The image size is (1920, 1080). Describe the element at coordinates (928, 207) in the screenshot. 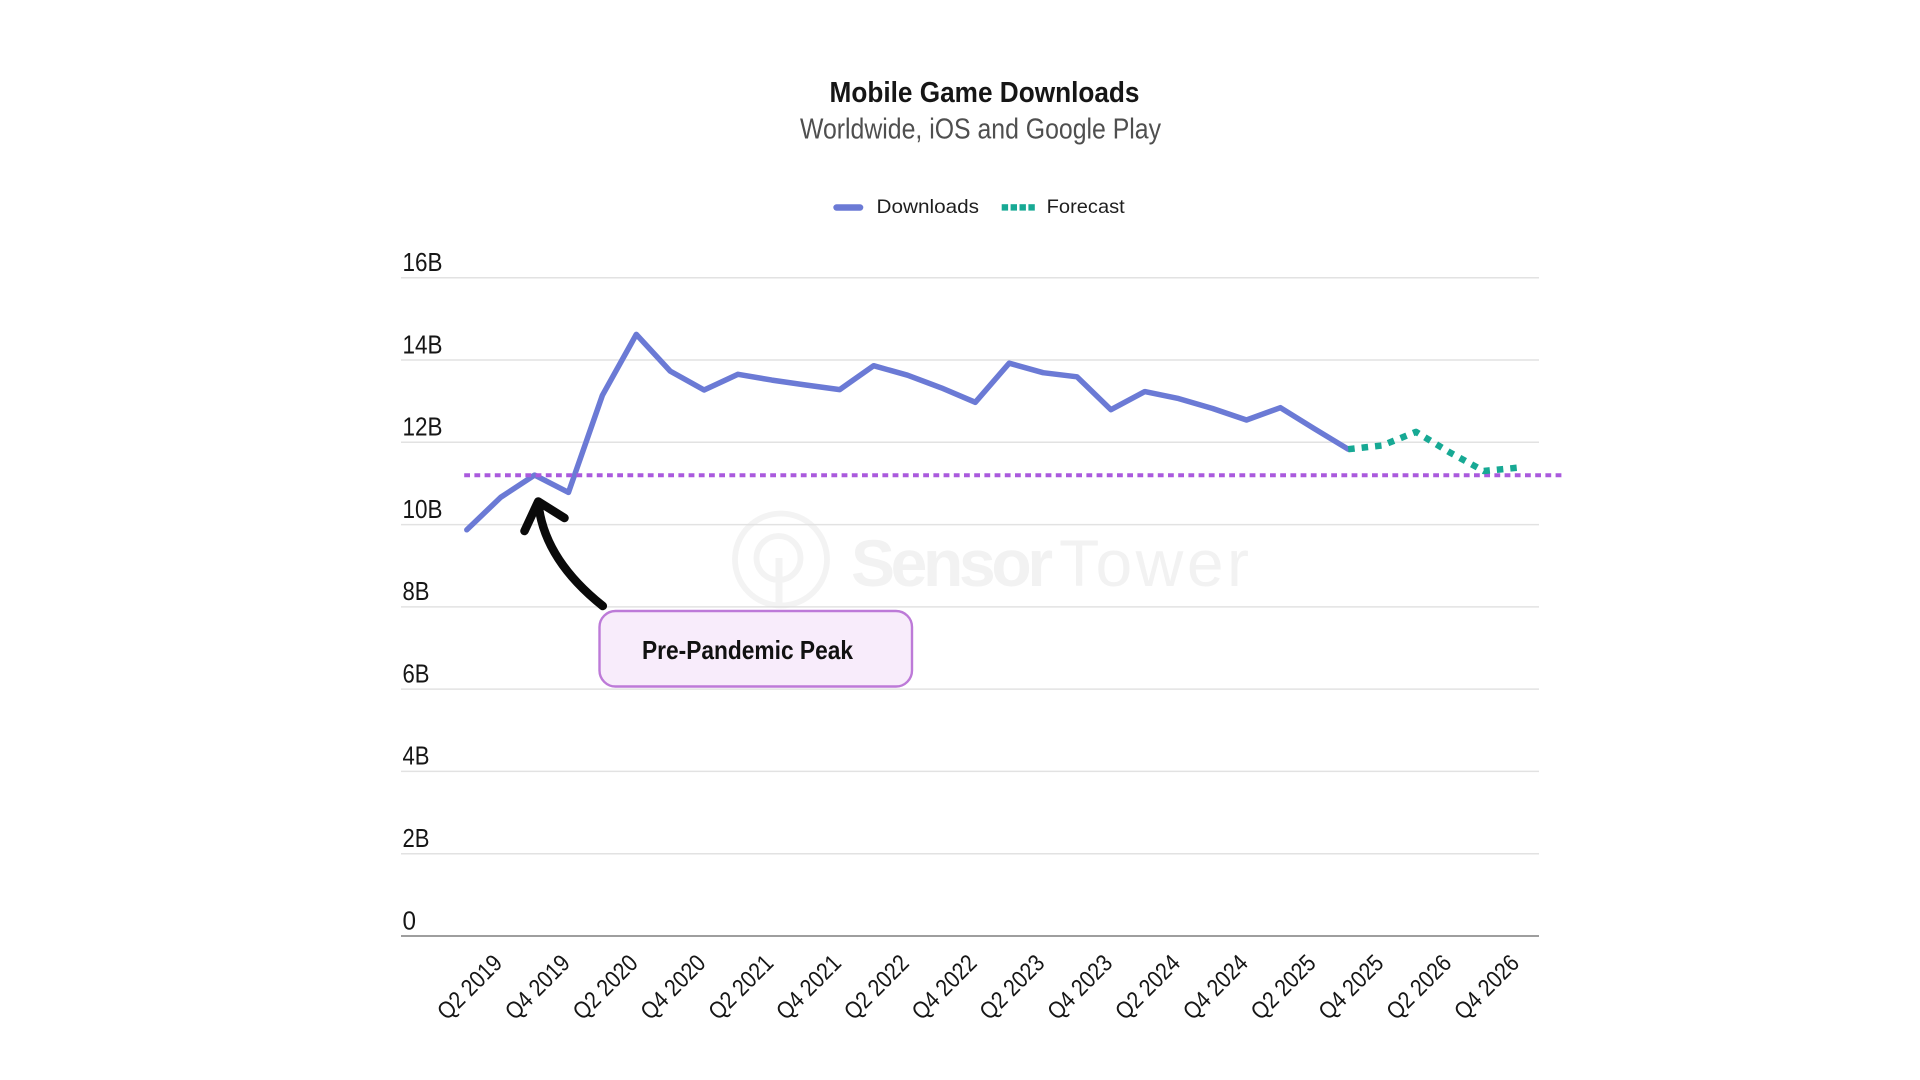

I see `svg-text: Downloads` at that location.